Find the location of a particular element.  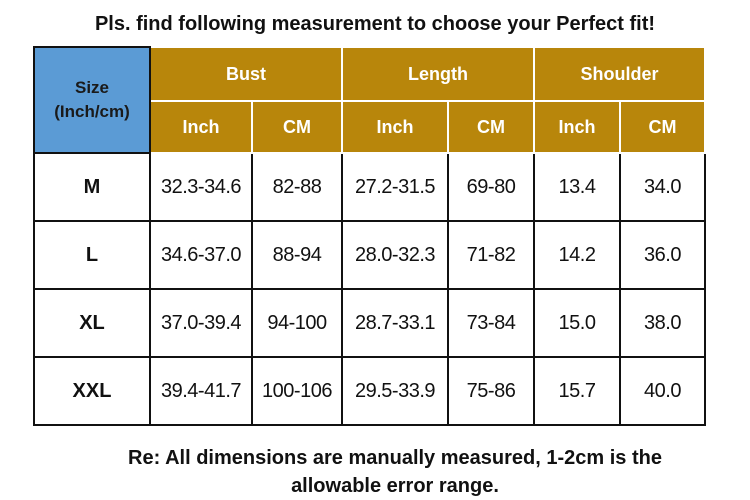

length-inch-header: Inch is located at coordinates (395, 127).